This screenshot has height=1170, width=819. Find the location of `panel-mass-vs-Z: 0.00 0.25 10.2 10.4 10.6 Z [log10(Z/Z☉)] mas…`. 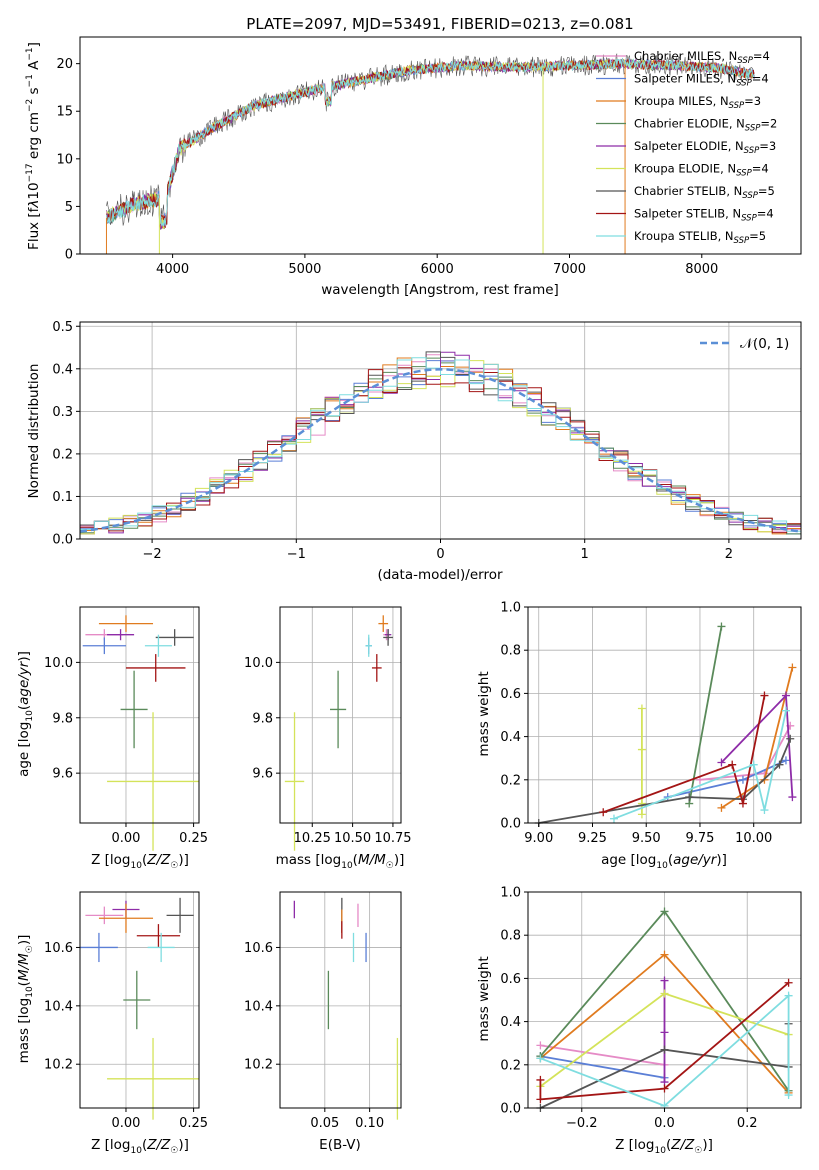

panel-mass-vs-Z: 0.00 0.25 10.2 10.4 10.6 Z [log10(Z/Z☉)] mas… is located at coordinates (112, 1023).